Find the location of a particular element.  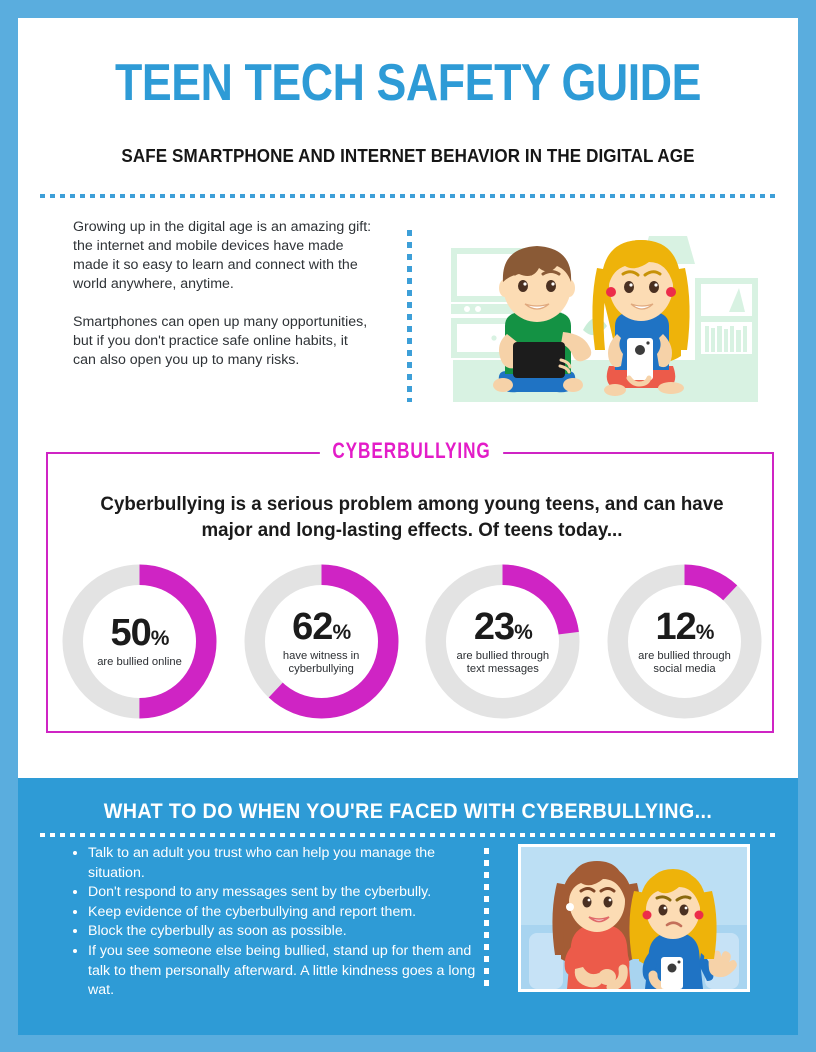

donut-value: 50% is located at coordinates (140, 633).